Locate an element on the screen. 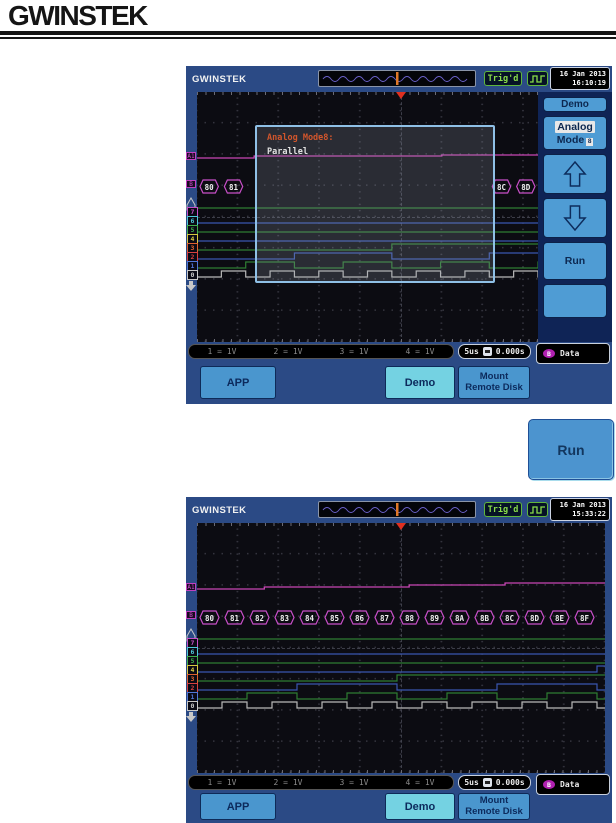 This screenshot has height=823, width=616. menu-item-arrow-down-icon is located at coordinates (575, 218).